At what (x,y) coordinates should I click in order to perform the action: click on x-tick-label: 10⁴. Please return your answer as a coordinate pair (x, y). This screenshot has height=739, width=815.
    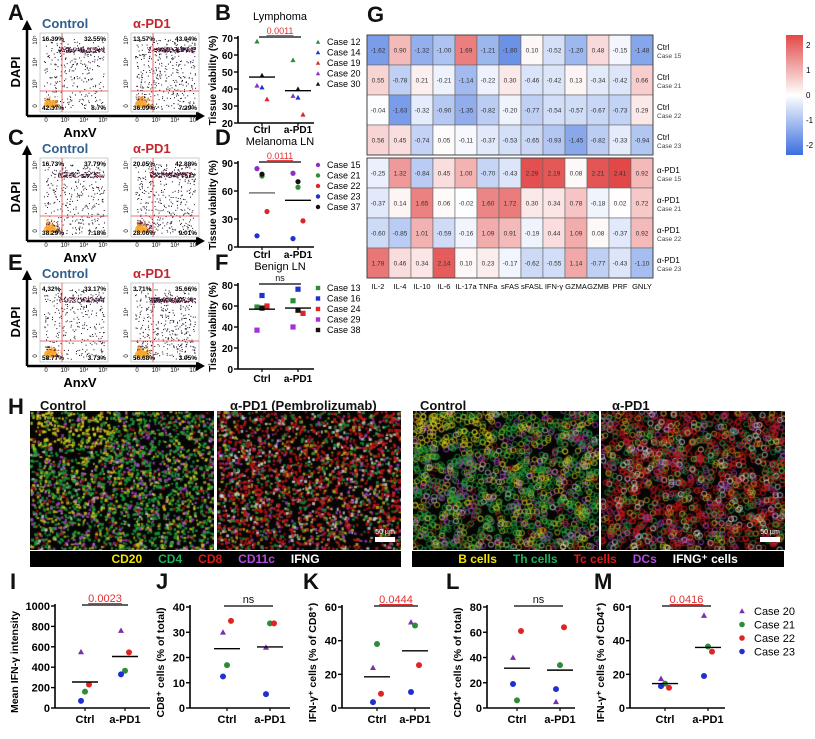
    Looking at the image, I should click on (175, 120).